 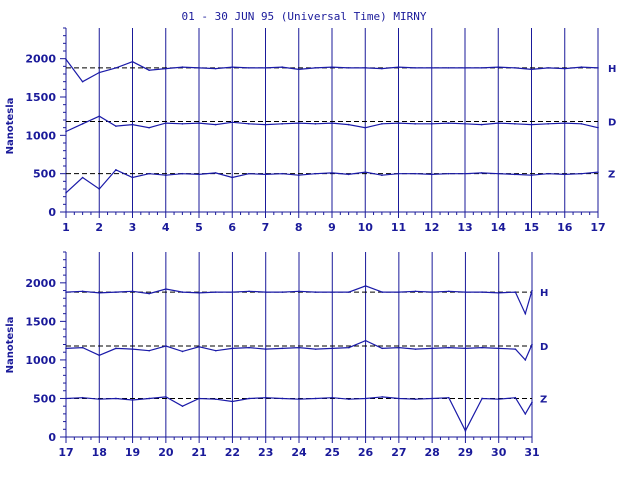 I want to click on y-axis-label-bottom: Nanotesla, so click(x=10, y=345).